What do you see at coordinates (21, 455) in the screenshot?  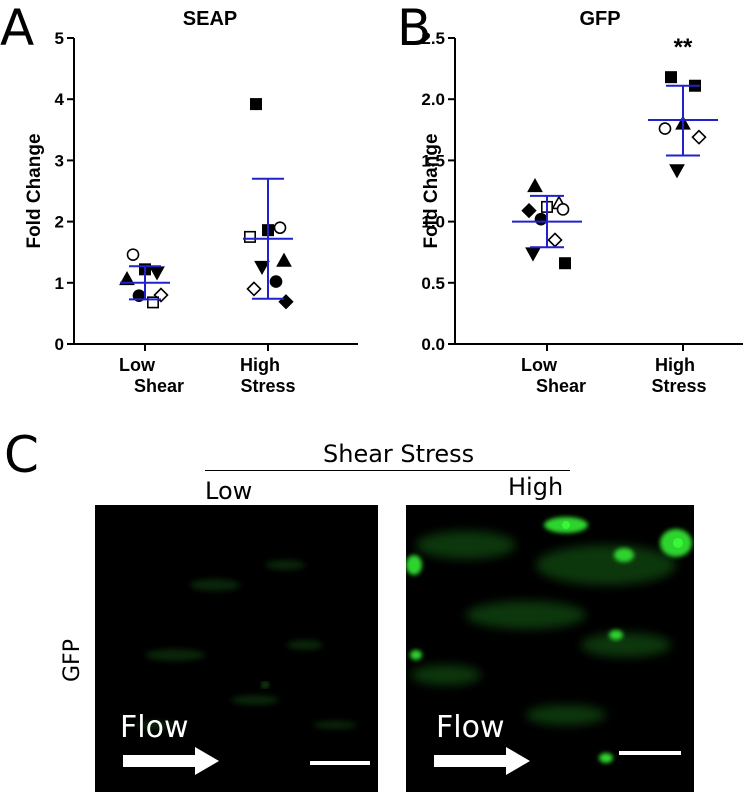 I see `panel-letter-c: C` at bounding box center [21, 455].